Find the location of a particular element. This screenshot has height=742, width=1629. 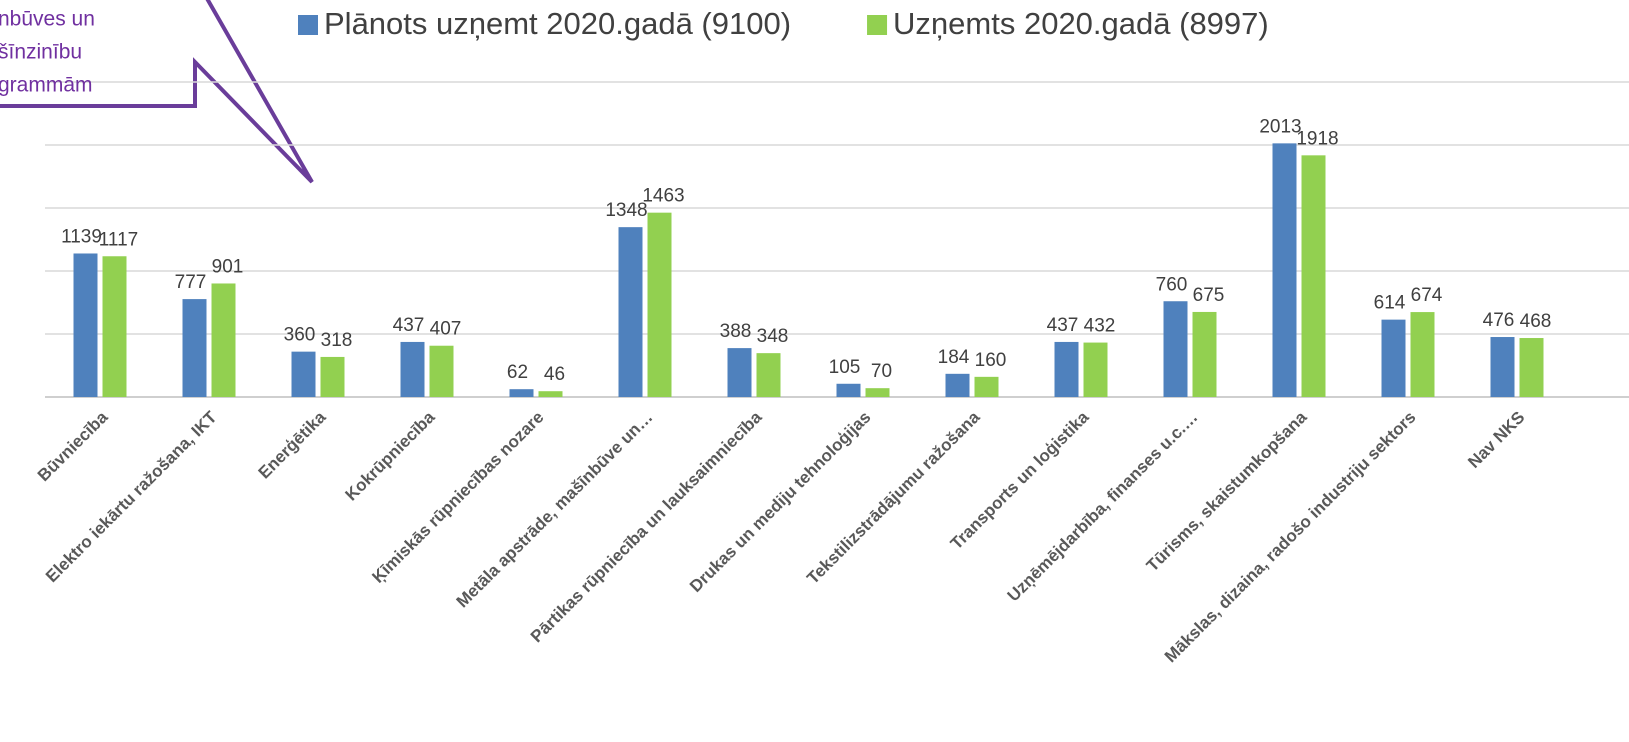

data-label: 62 is located at coordinates (517, 372).